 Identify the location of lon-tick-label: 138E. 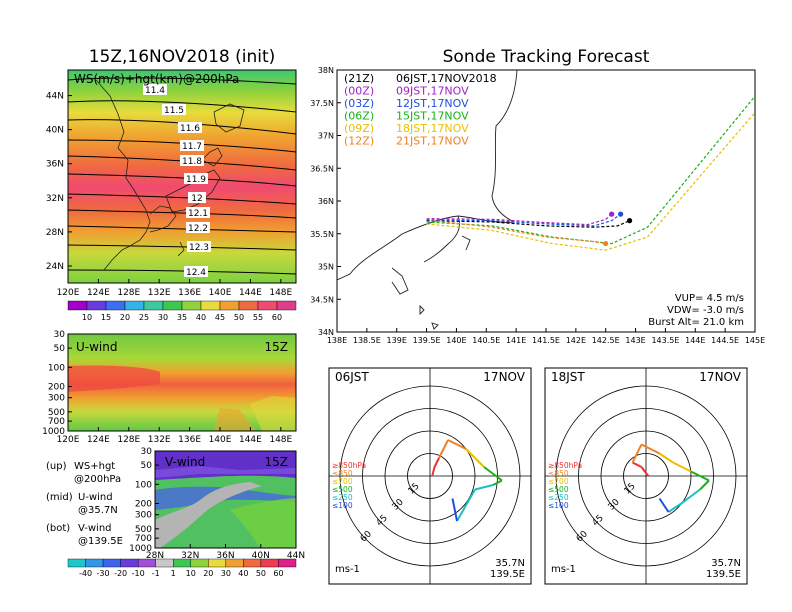
(337, 340).